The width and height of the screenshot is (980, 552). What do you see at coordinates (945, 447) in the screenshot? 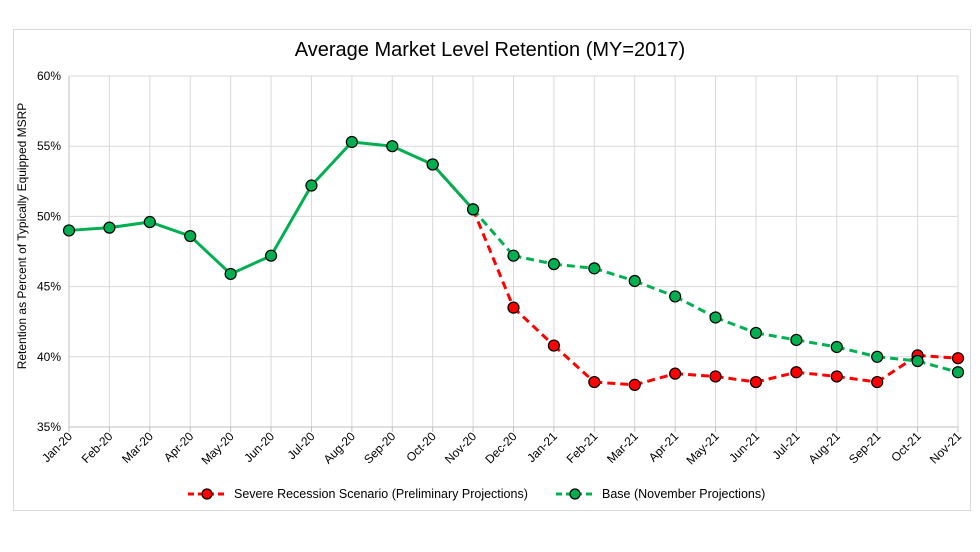
I see `x-tick-label: Nov-21` at bounding box center [945, 447].